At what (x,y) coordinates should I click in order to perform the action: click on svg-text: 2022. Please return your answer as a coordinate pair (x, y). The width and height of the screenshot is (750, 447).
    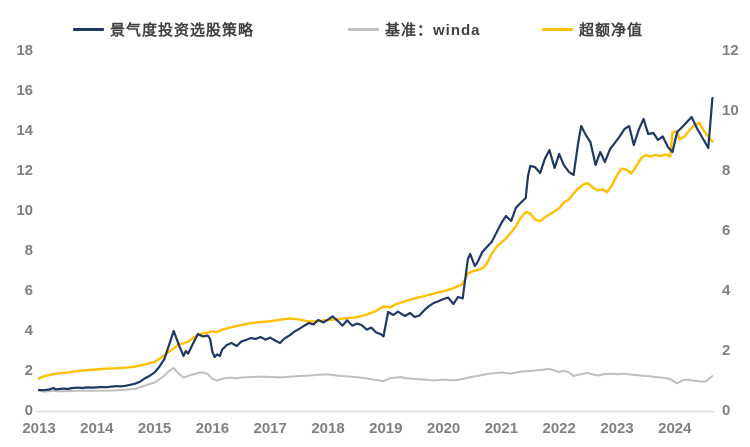
    Looking at the image, I should click on (559, 428).